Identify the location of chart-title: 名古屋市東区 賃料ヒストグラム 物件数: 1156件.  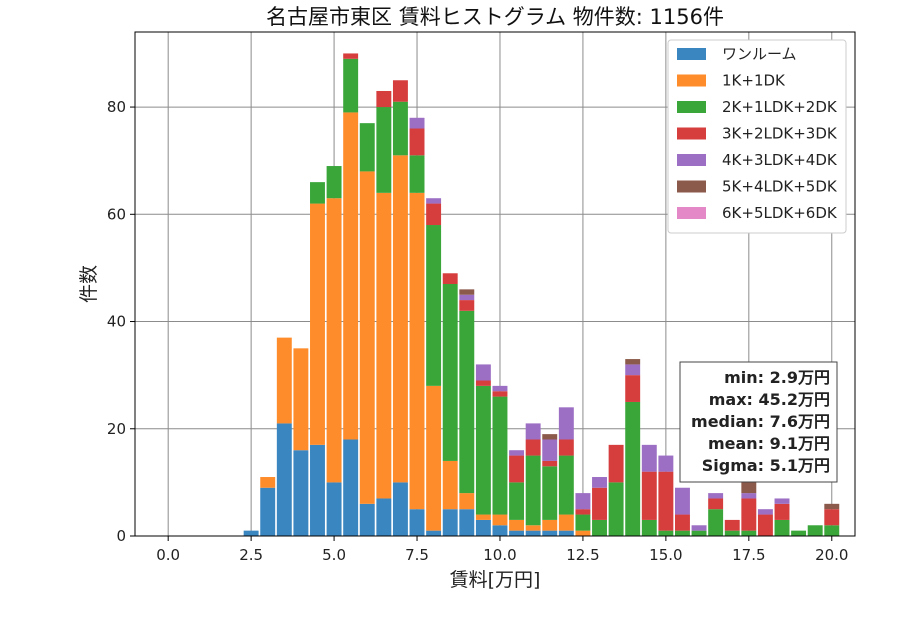
(495, 17).